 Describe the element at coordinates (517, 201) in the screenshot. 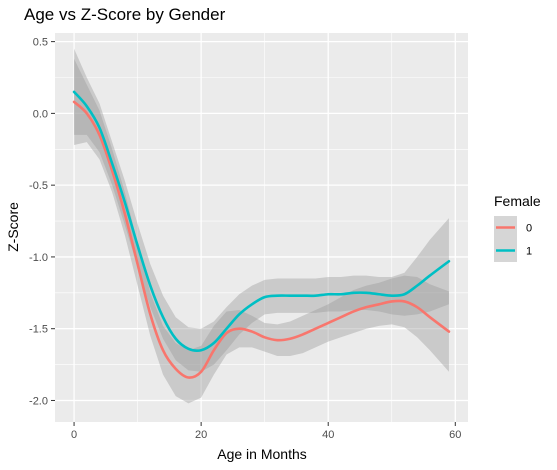

I see `legend-title: Female` at that location.